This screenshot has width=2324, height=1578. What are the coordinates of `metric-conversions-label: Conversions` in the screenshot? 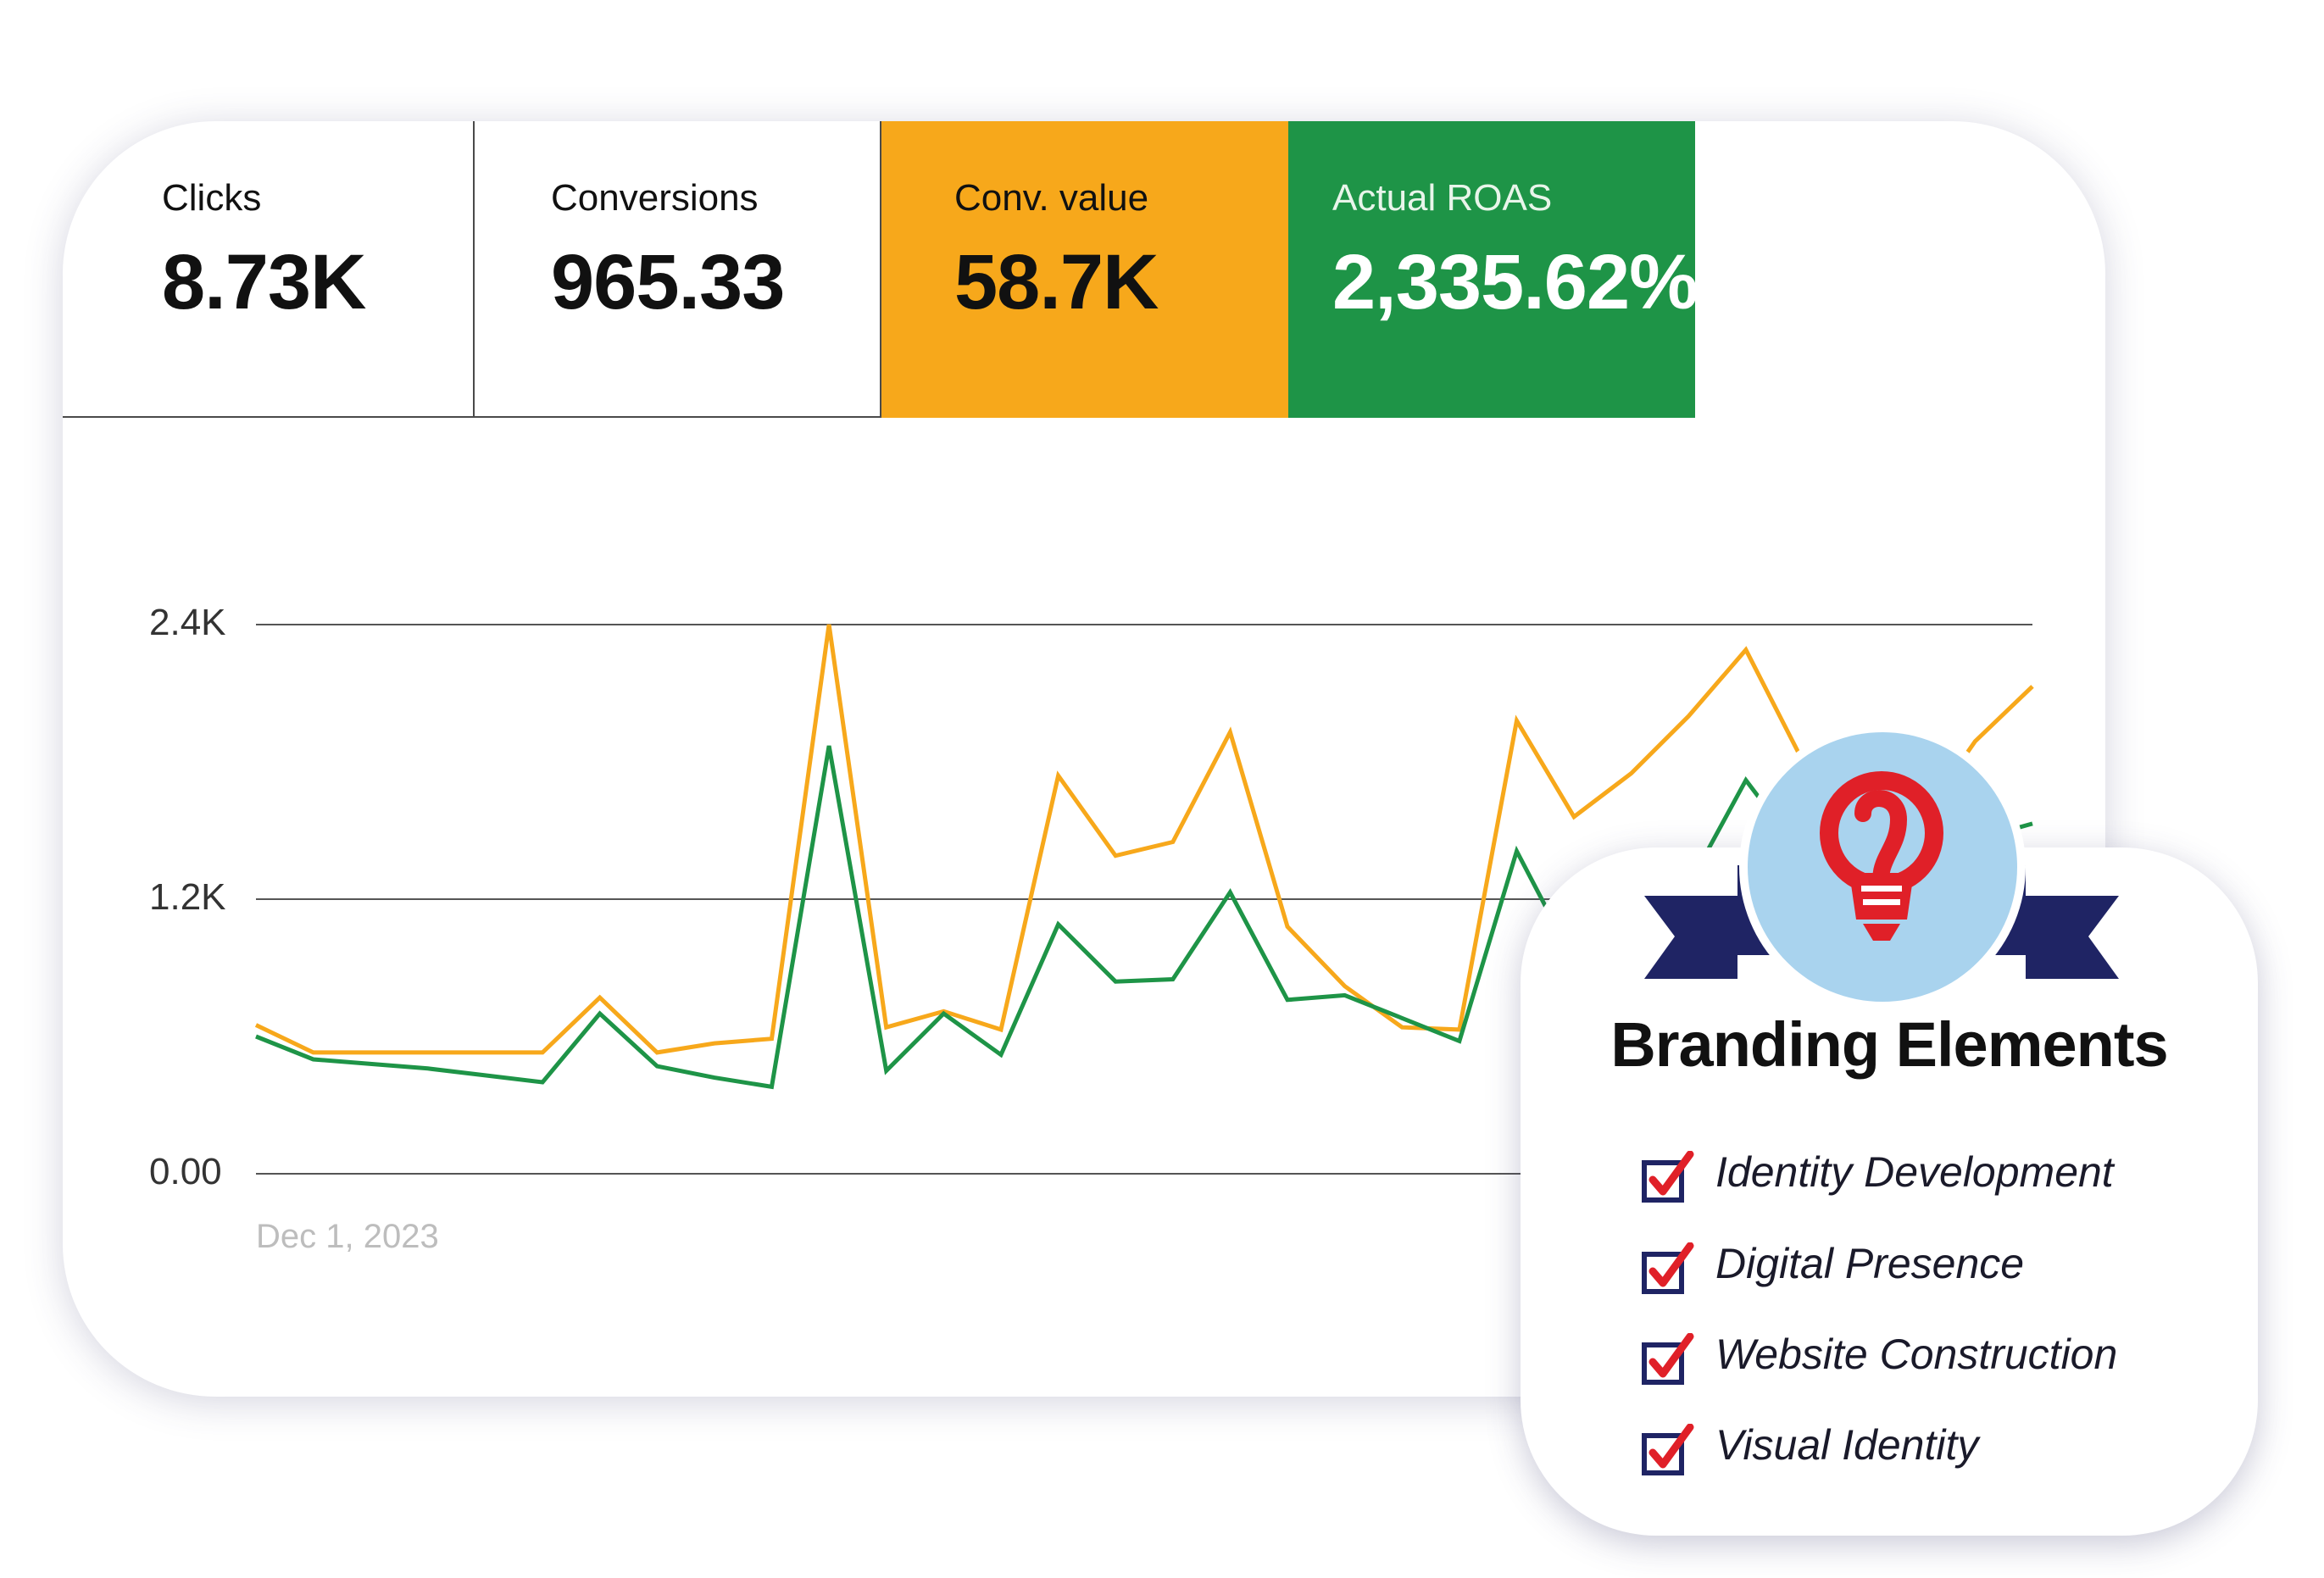 It's located at (655, 198).